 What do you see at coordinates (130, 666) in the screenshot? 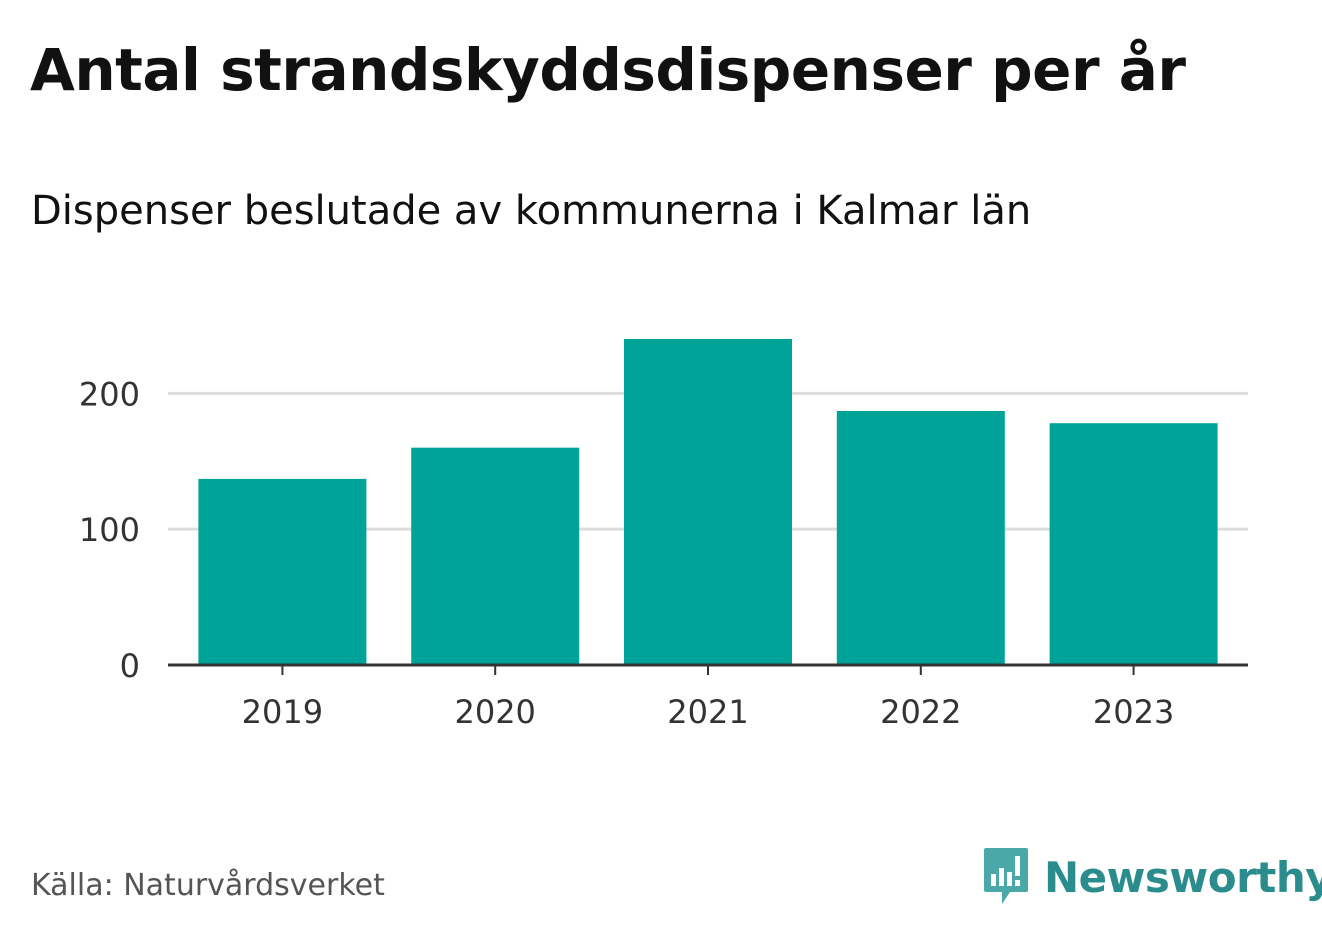
I see `y-tick-label-0: 0` at bounding box center [130, 666].